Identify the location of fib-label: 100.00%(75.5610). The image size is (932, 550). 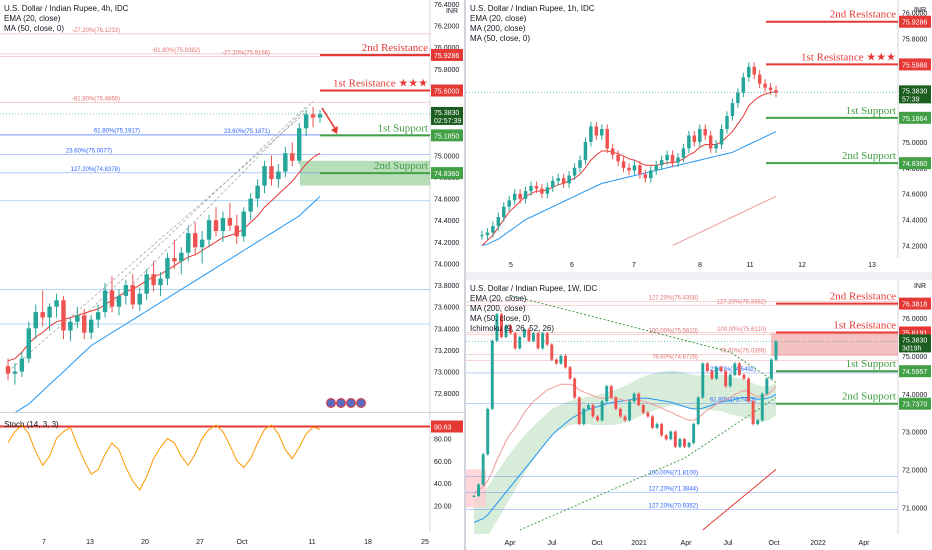
(673, 332).